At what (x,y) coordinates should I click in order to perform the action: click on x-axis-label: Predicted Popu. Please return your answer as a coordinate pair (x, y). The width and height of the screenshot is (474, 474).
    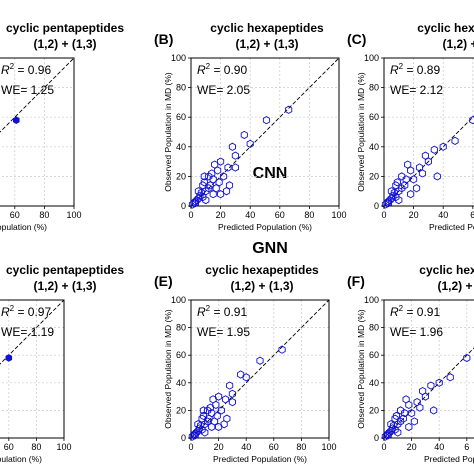
    Looking at the image, I should click on (451, 227).